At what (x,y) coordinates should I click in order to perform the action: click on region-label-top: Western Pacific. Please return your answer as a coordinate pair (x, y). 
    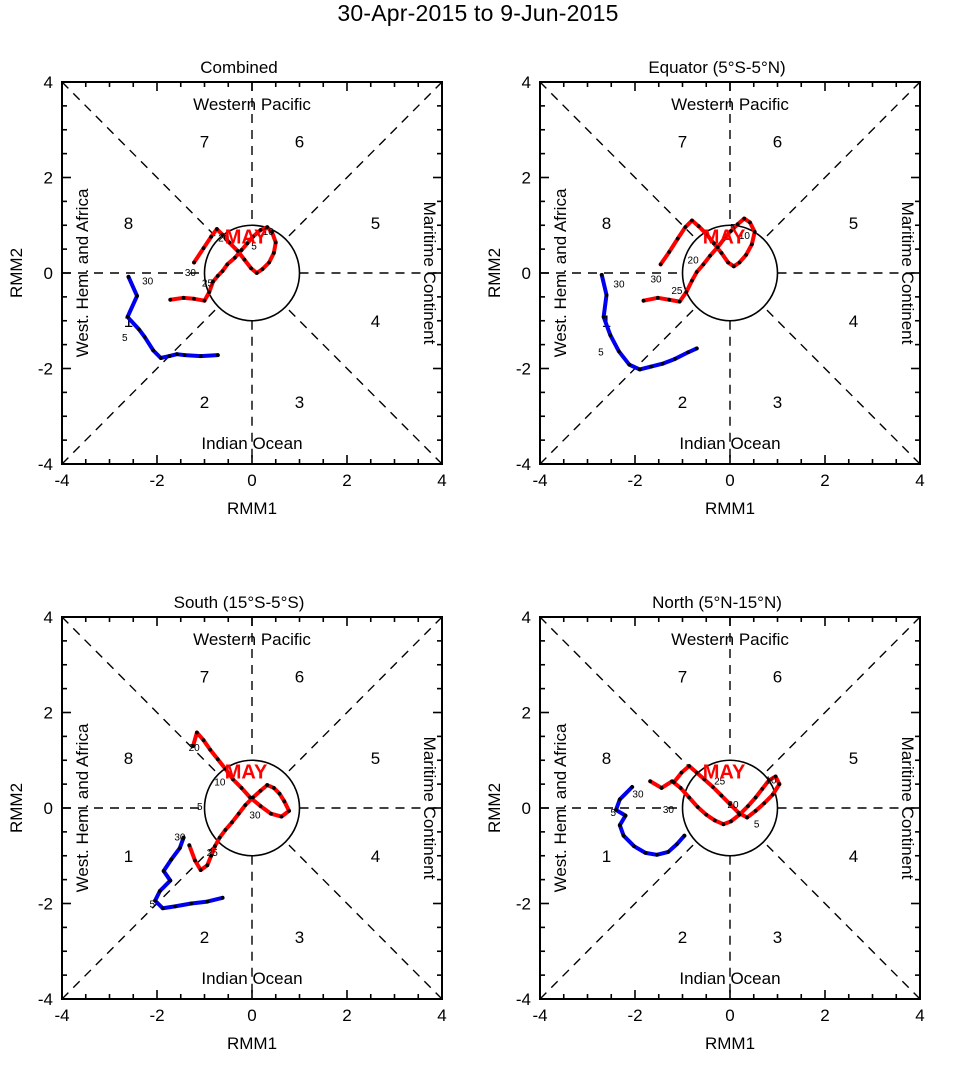
    Looking at the image, I should click on (252, 104).